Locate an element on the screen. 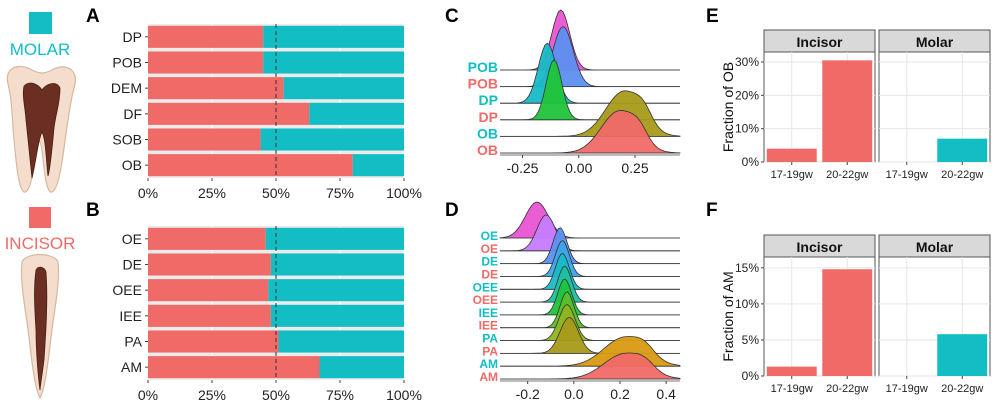 The width and height of the screenshot is (998, 413). y-tick-label: 15% is located at coordinates (747, 268).